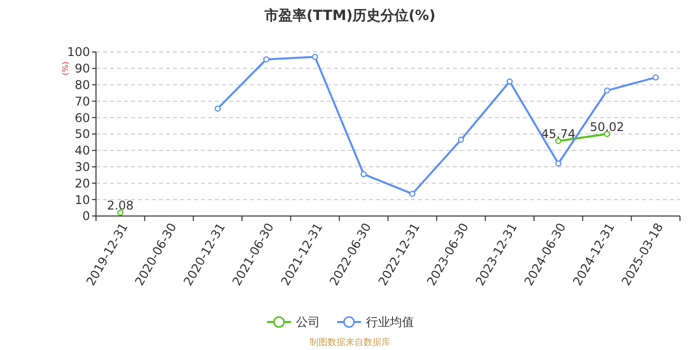 Image resolution: width=700 pixels, height=350 pixels. I want to click on y-tick-label: 80, so click(82, 85).